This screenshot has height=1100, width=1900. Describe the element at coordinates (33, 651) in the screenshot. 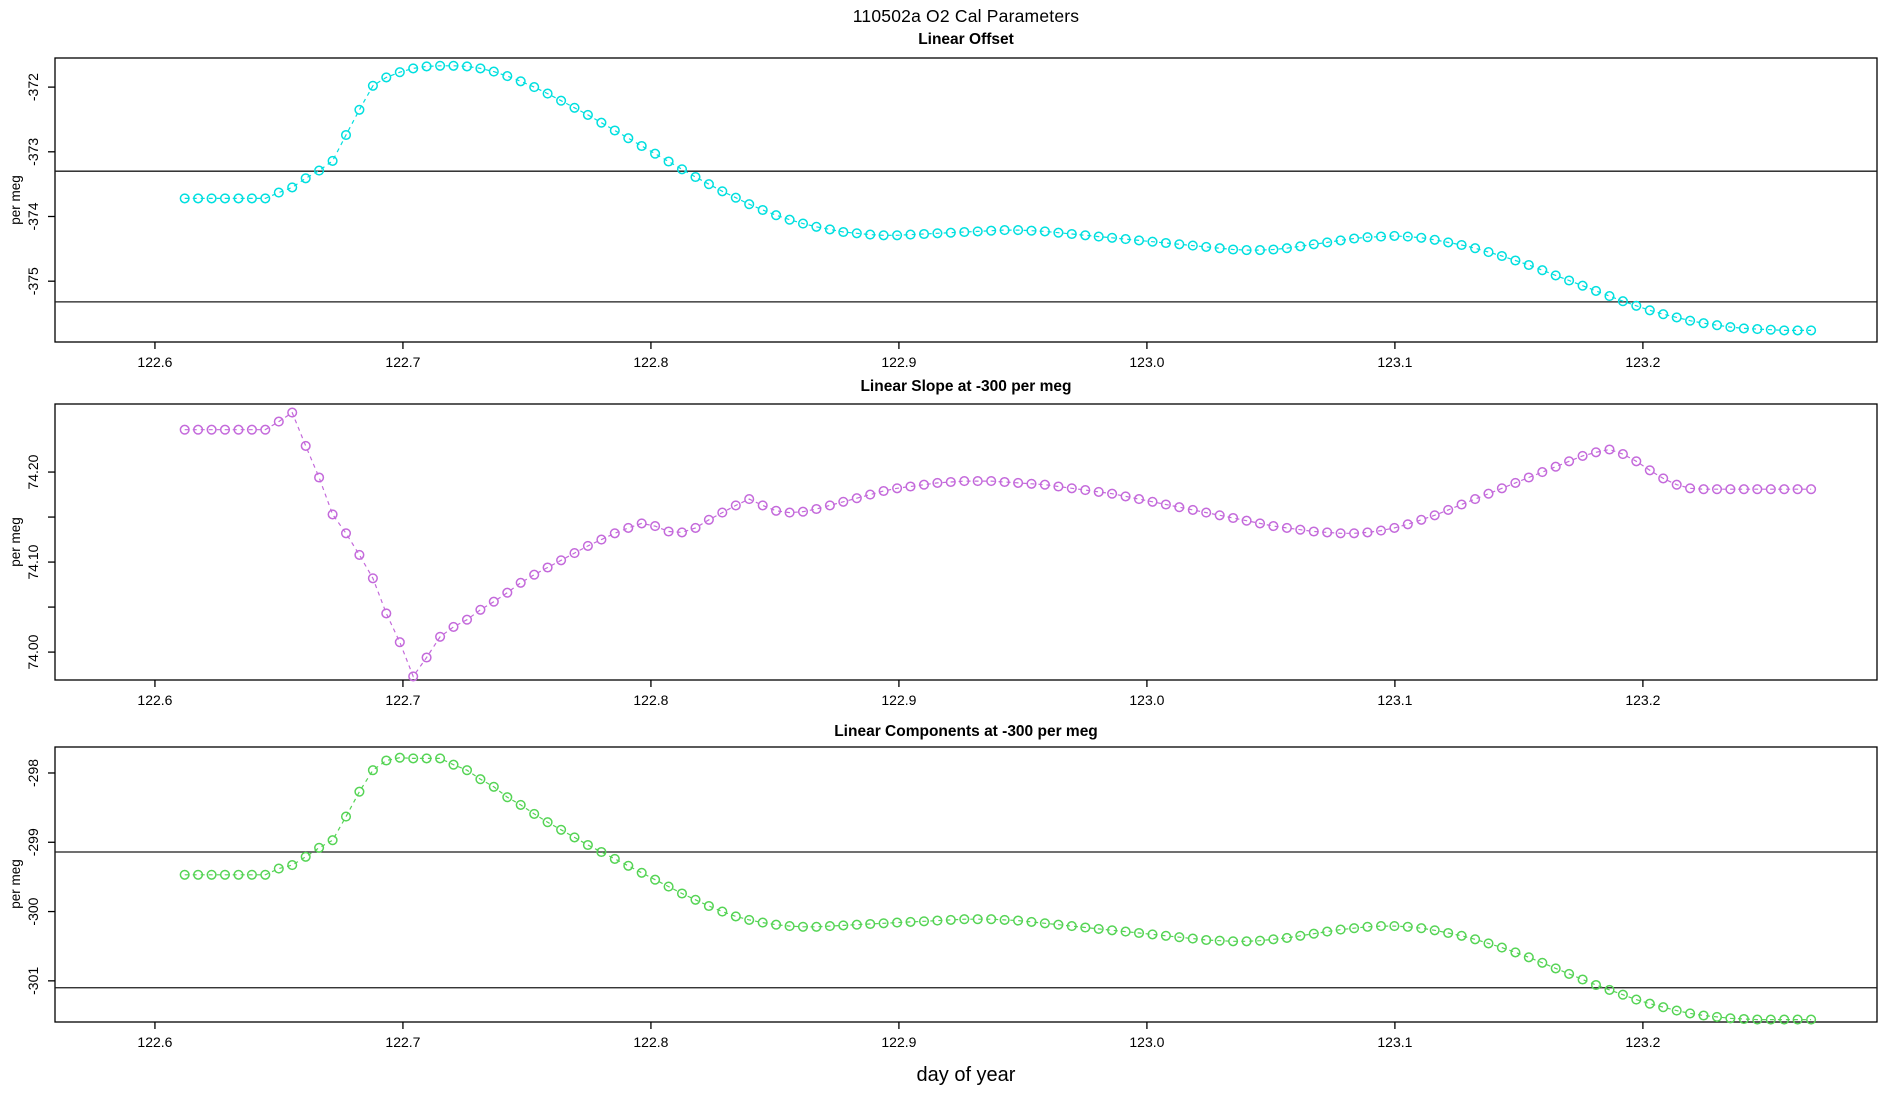

I see `y-tick-label: 74.00` at that location.